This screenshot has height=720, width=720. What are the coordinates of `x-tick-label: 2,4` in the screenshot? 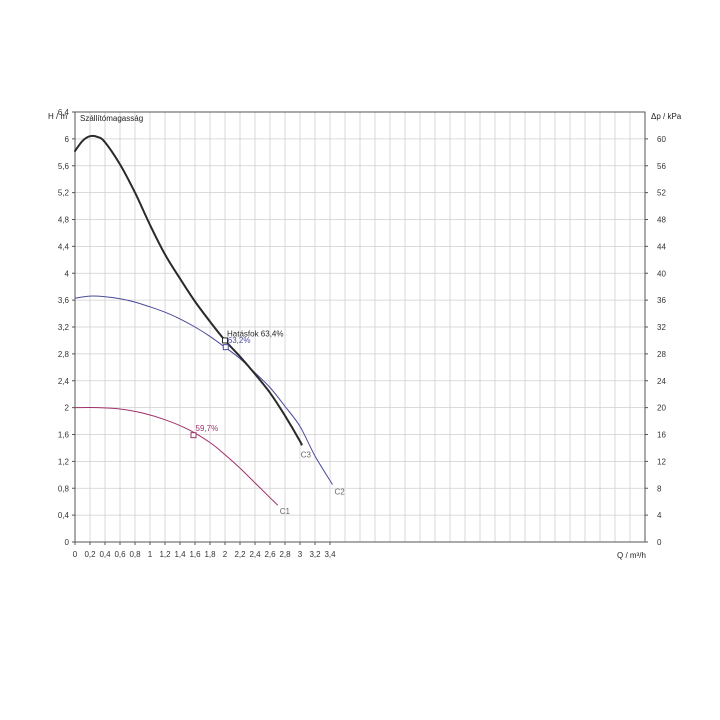 It's located at (255, 554).